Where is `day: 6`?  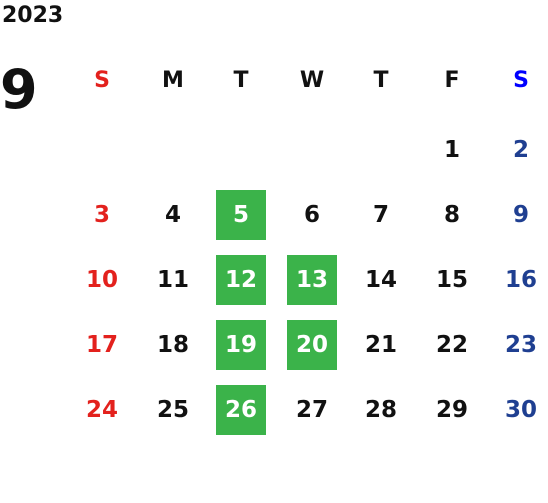 day: 6 is located at coordinates (311, 215).